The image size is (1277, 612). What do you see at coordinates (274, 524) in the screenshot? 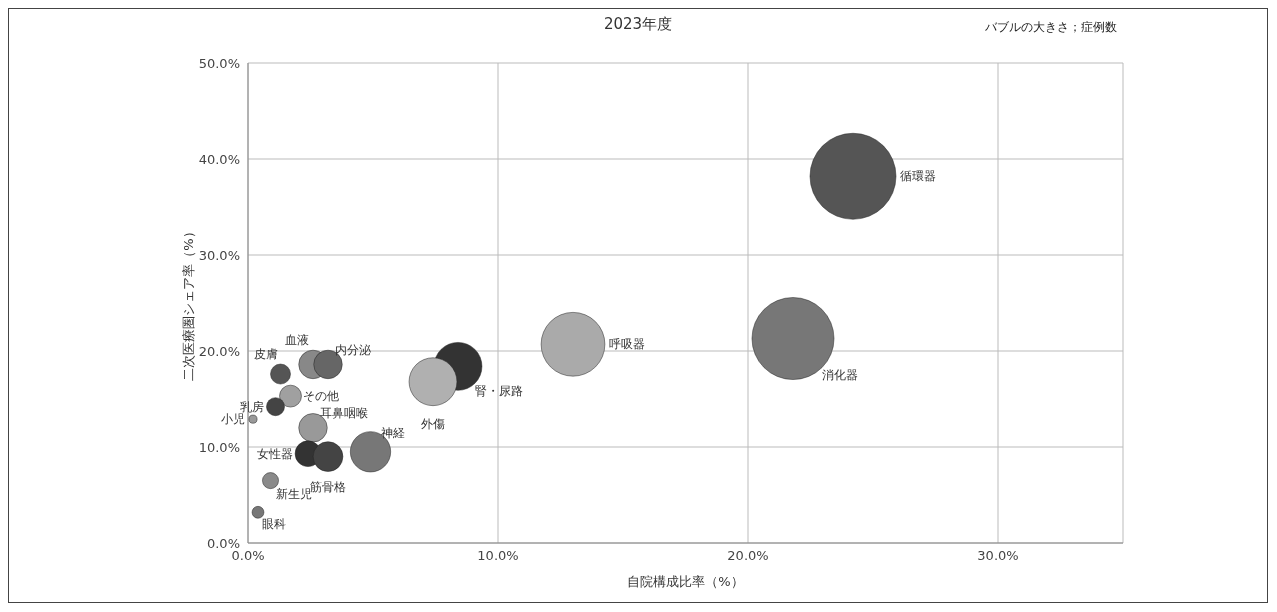
I see `series-label: 眼科` at bounding box center [274, 524].